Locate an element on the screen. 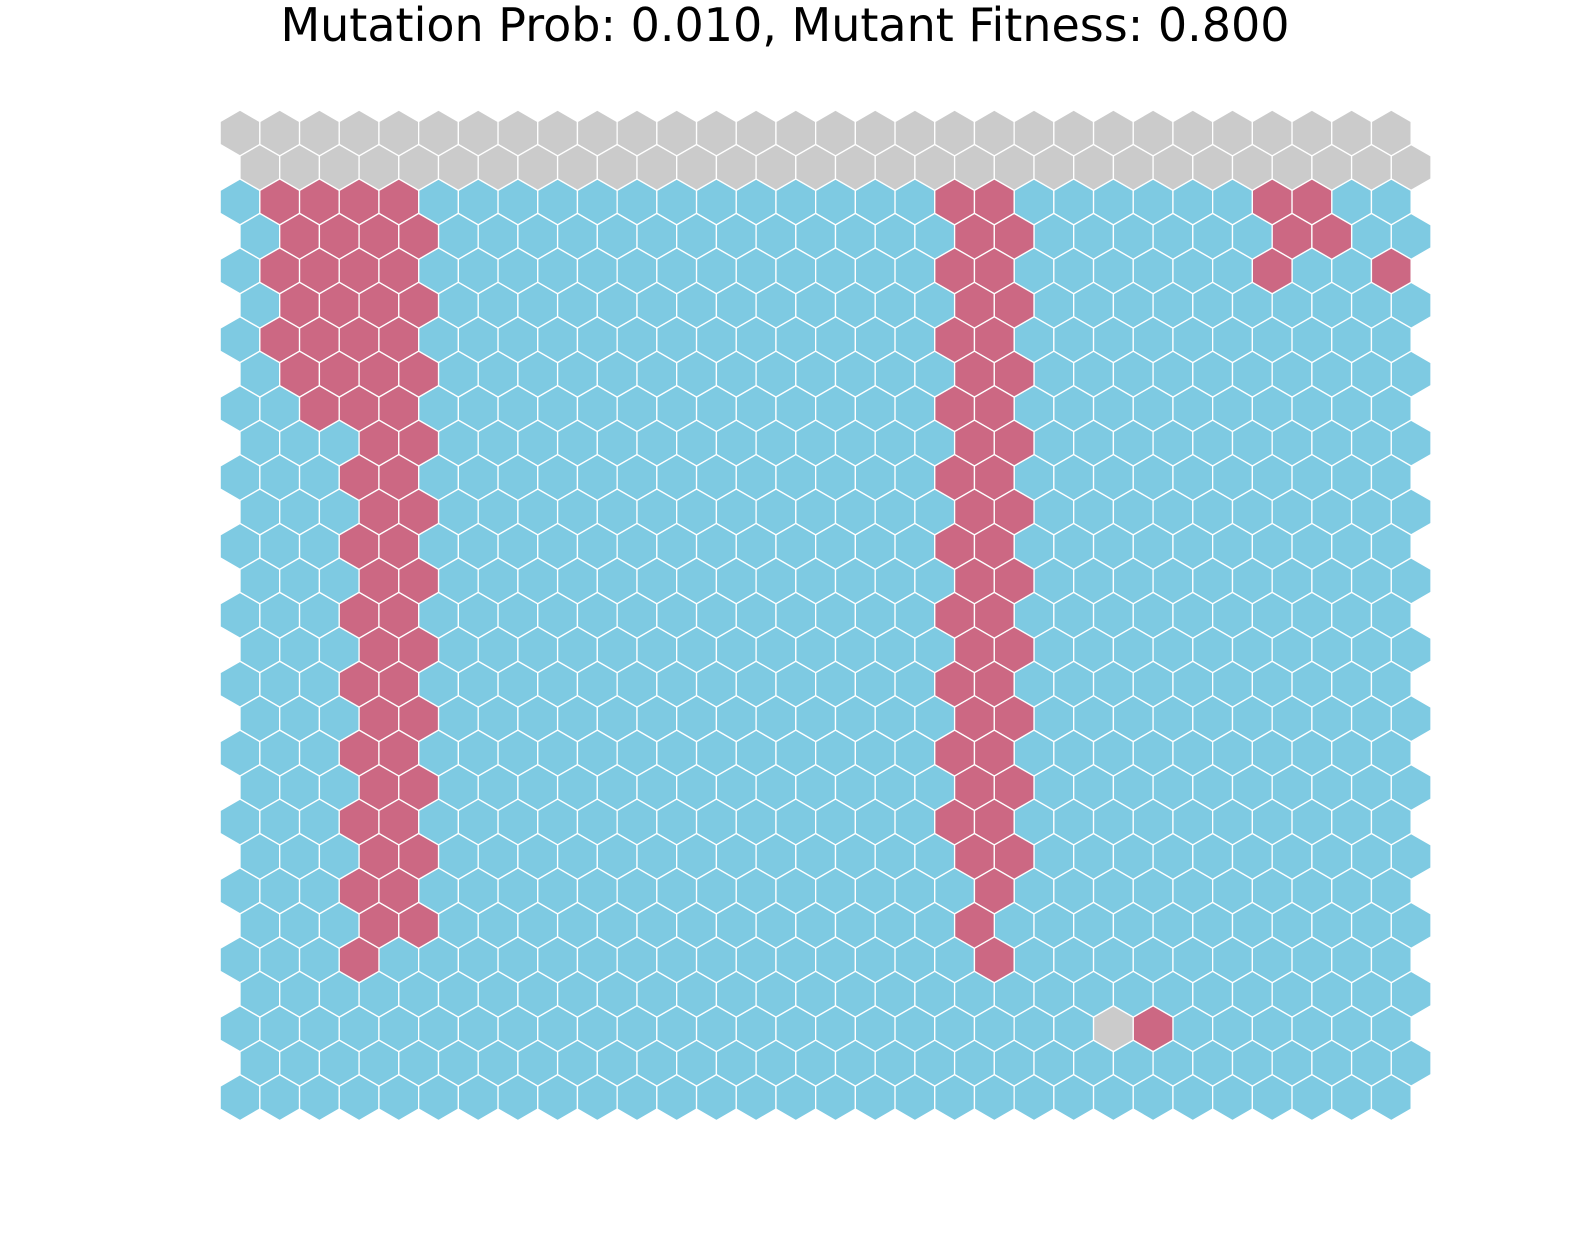 Image resolution: width=1570 pixels, height=1240 pixels. hex-cell-mutant-r24-c19 is located at coordinates (994, 960).